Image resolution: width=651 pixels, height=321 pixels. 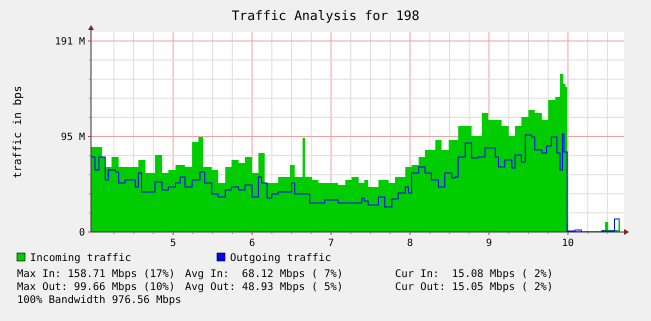 What do you see at coordinates (264, 274) in the screenshot?
I see `text: Avg In: 68.12 Mbps ( 7%)` at bounding box center [264, 274].